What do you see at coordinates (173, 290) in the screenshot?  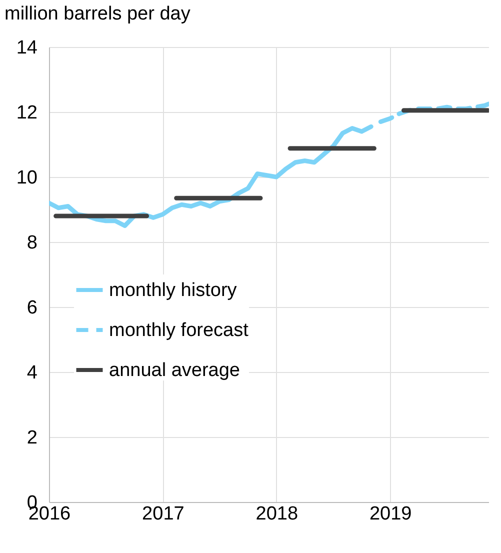 I see `legend-label: monthly history` at bounding box center [173, 290].